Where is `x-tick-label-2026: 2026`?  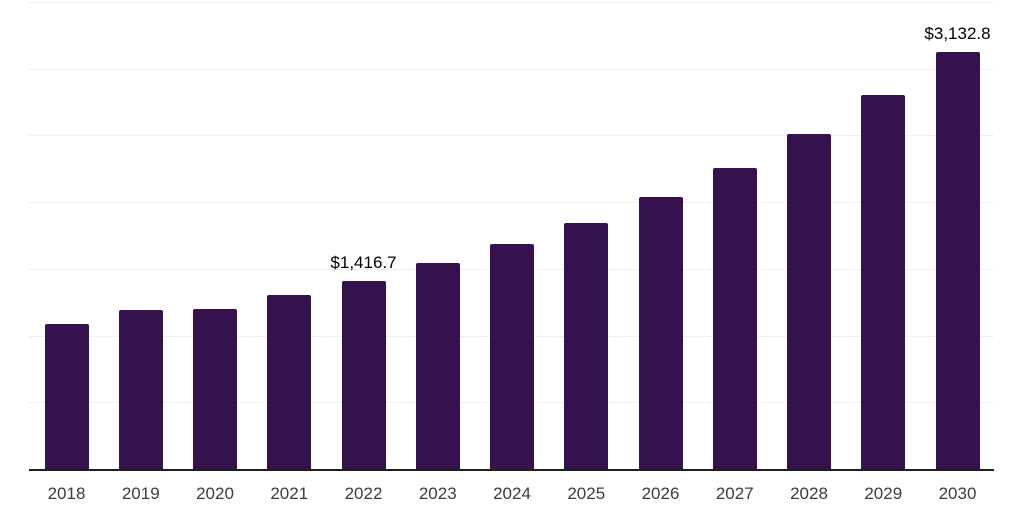
x-tick-label-2026: 2026 is located at coordinates (660, 493).